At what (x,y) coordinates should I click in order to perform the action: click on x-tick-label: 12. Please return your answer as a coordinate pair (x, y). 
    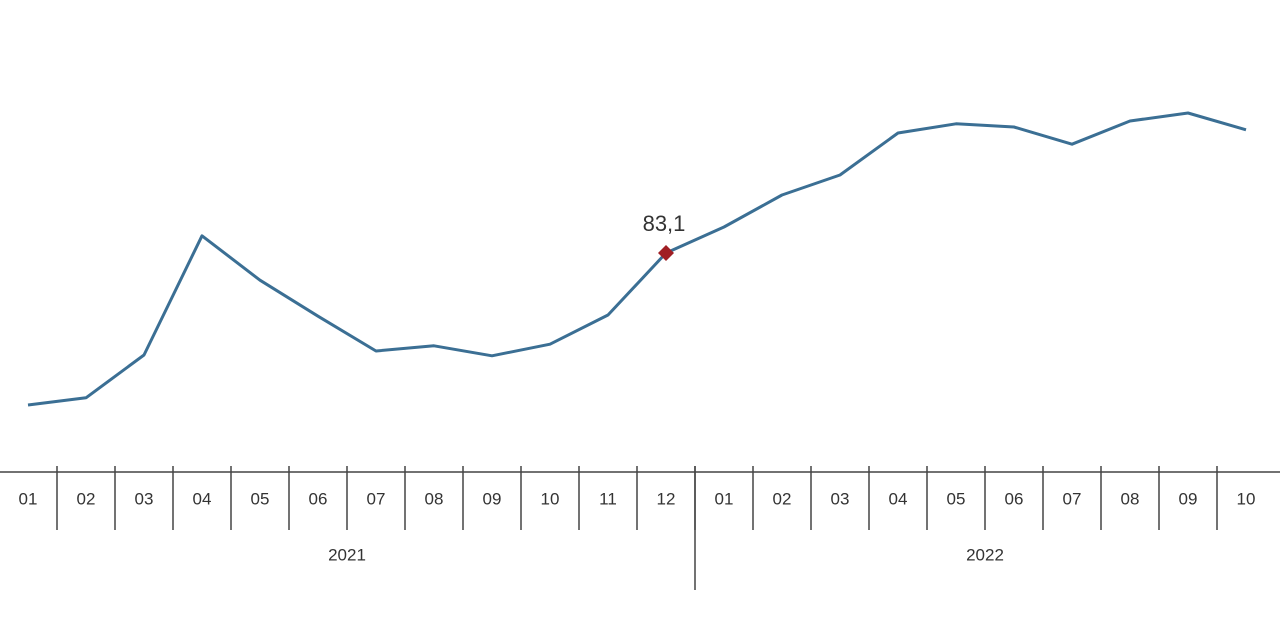
    Looking at the image, I should click on (666, 498).